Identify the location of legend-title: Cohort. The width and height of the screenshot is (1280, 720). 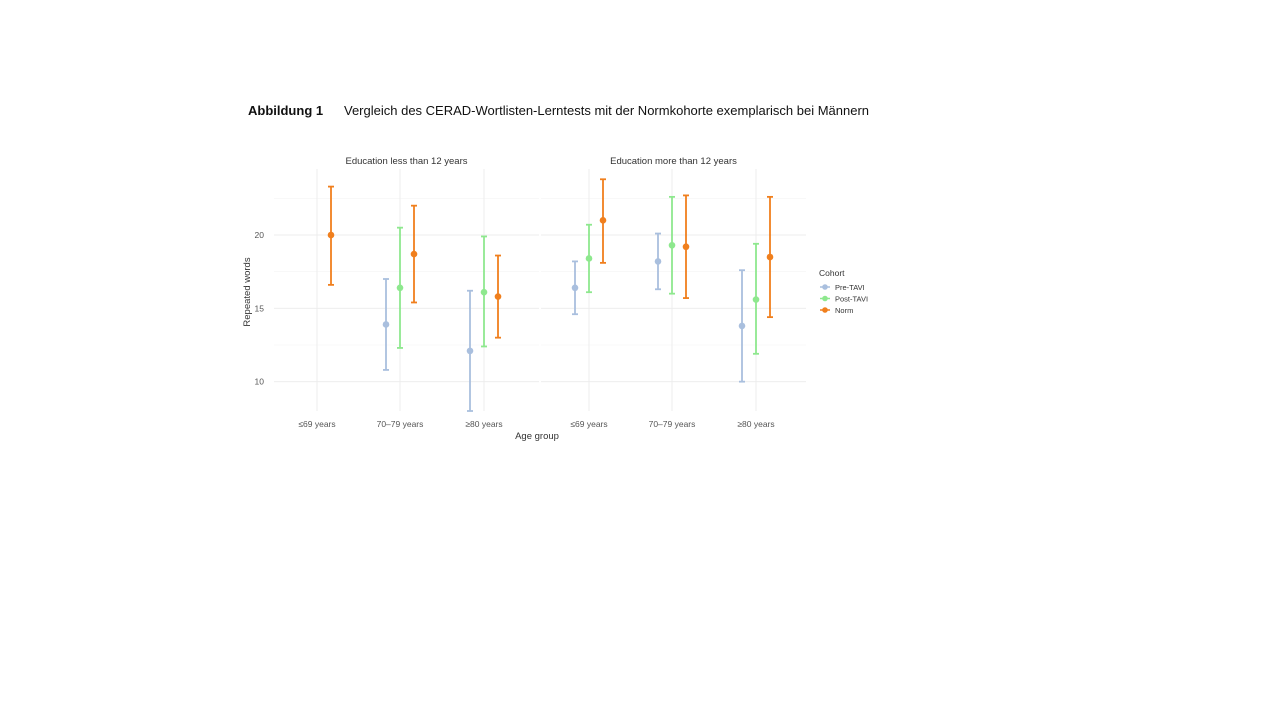
(832, 273).